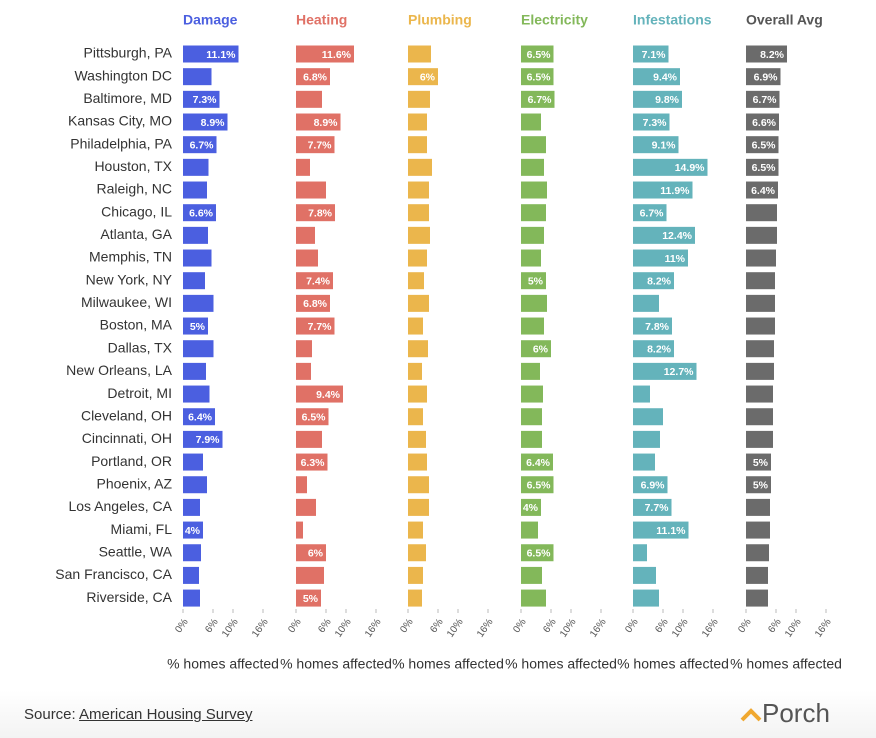  Describe the element at coordinates (166, 714) in the screenshot. I see `source-link: American Housing Survey` at that location.